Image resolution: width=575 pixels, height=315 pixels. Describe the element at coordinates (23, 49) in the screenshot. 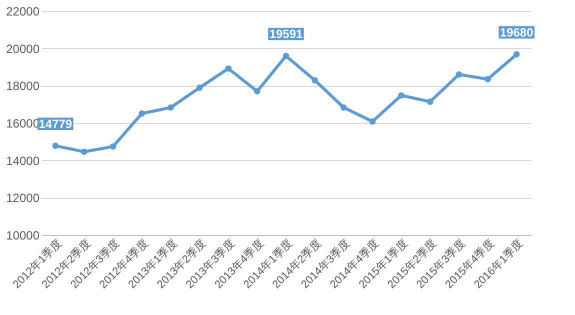

I see `y-tick-label: 20000` at that location.